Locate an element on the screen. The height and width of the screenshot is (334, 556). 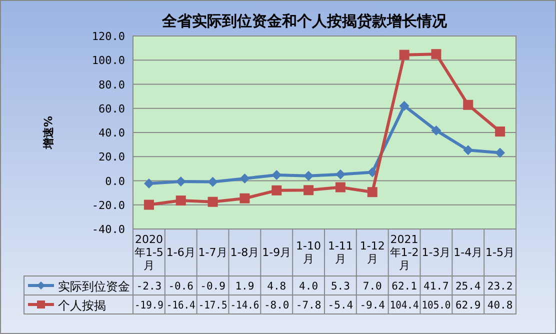
x-tick-label: 1-4月 is located at coordinates (468, 252).